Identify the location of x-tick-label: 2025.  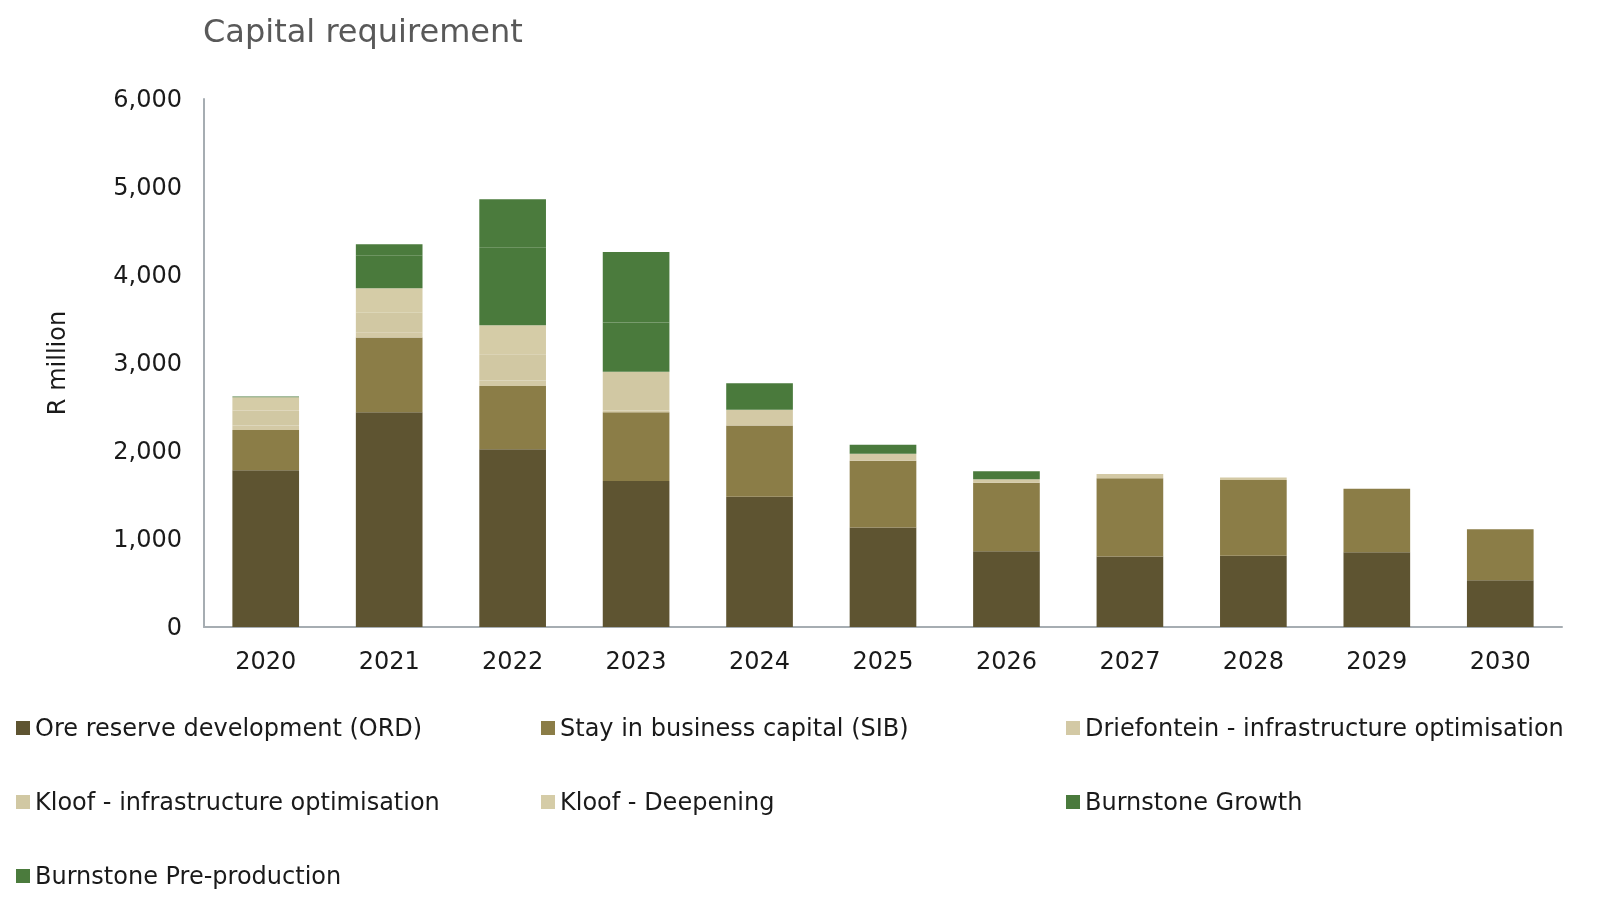
(883, 661).